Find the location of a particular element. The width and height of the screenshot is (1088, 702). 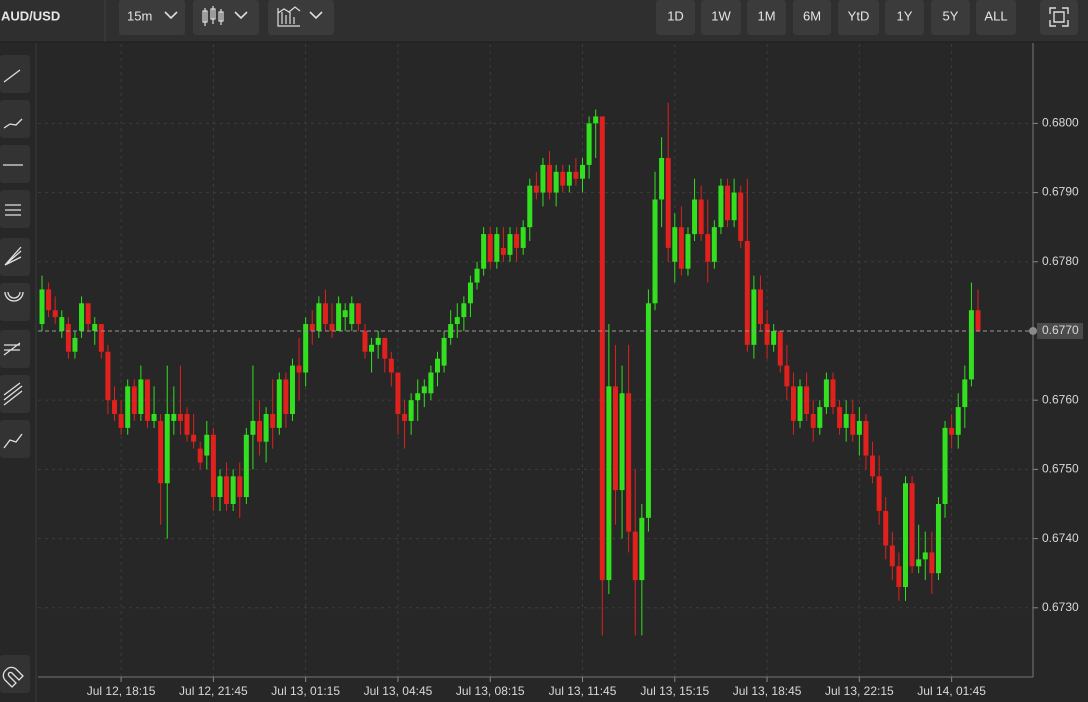

range-label: 1Y is located at coordinates (905, 15).